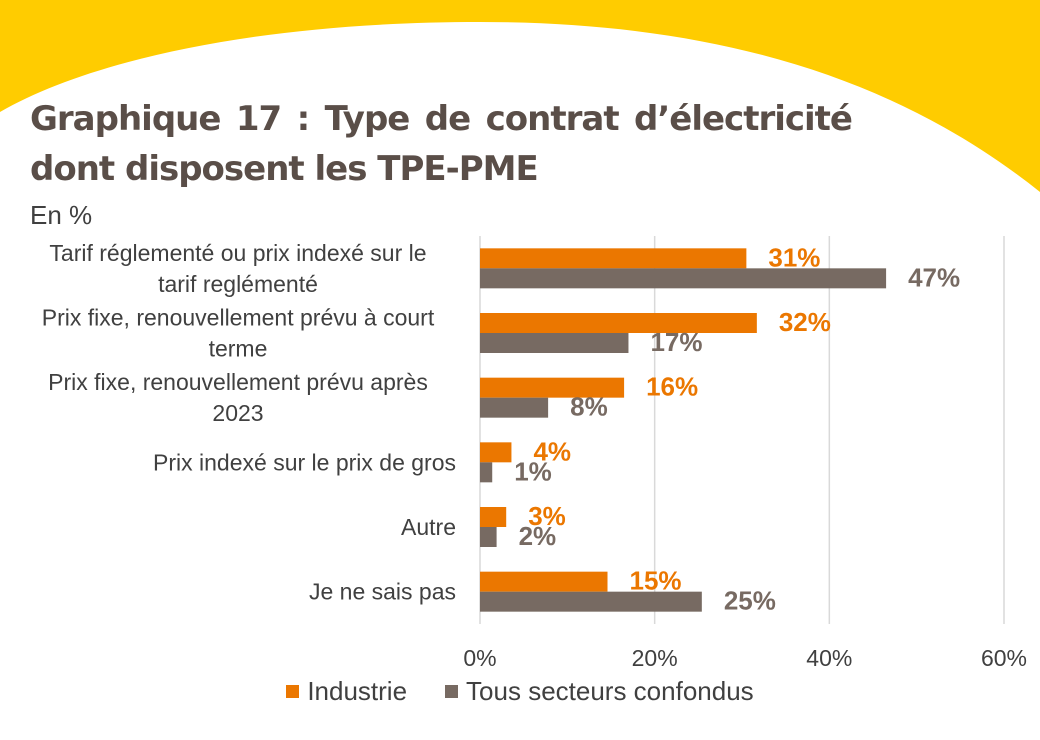 The height and width of the screenshot is (740, 1040). I want to click on category-label: Prix fixe, renouvellement prévu à court, so click(238, 318).